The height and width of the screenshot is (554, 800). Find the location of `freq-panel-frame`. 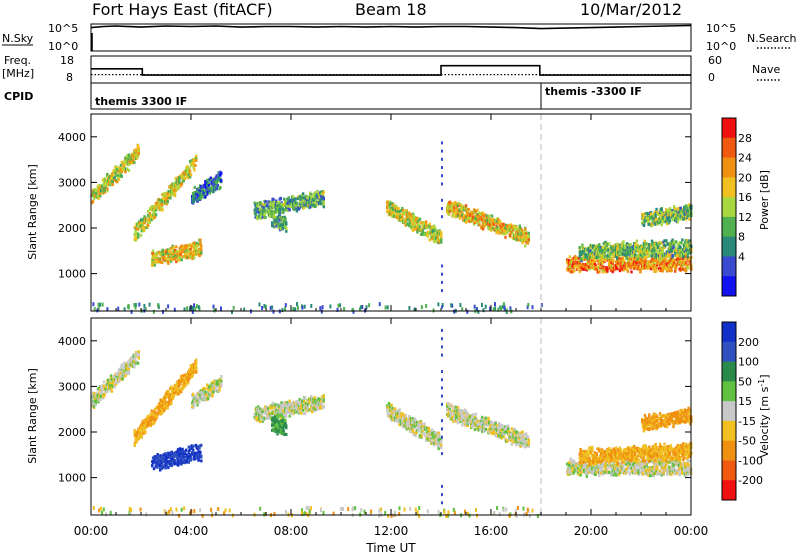

freq-panel-frame is located at coordinates (391, 69).